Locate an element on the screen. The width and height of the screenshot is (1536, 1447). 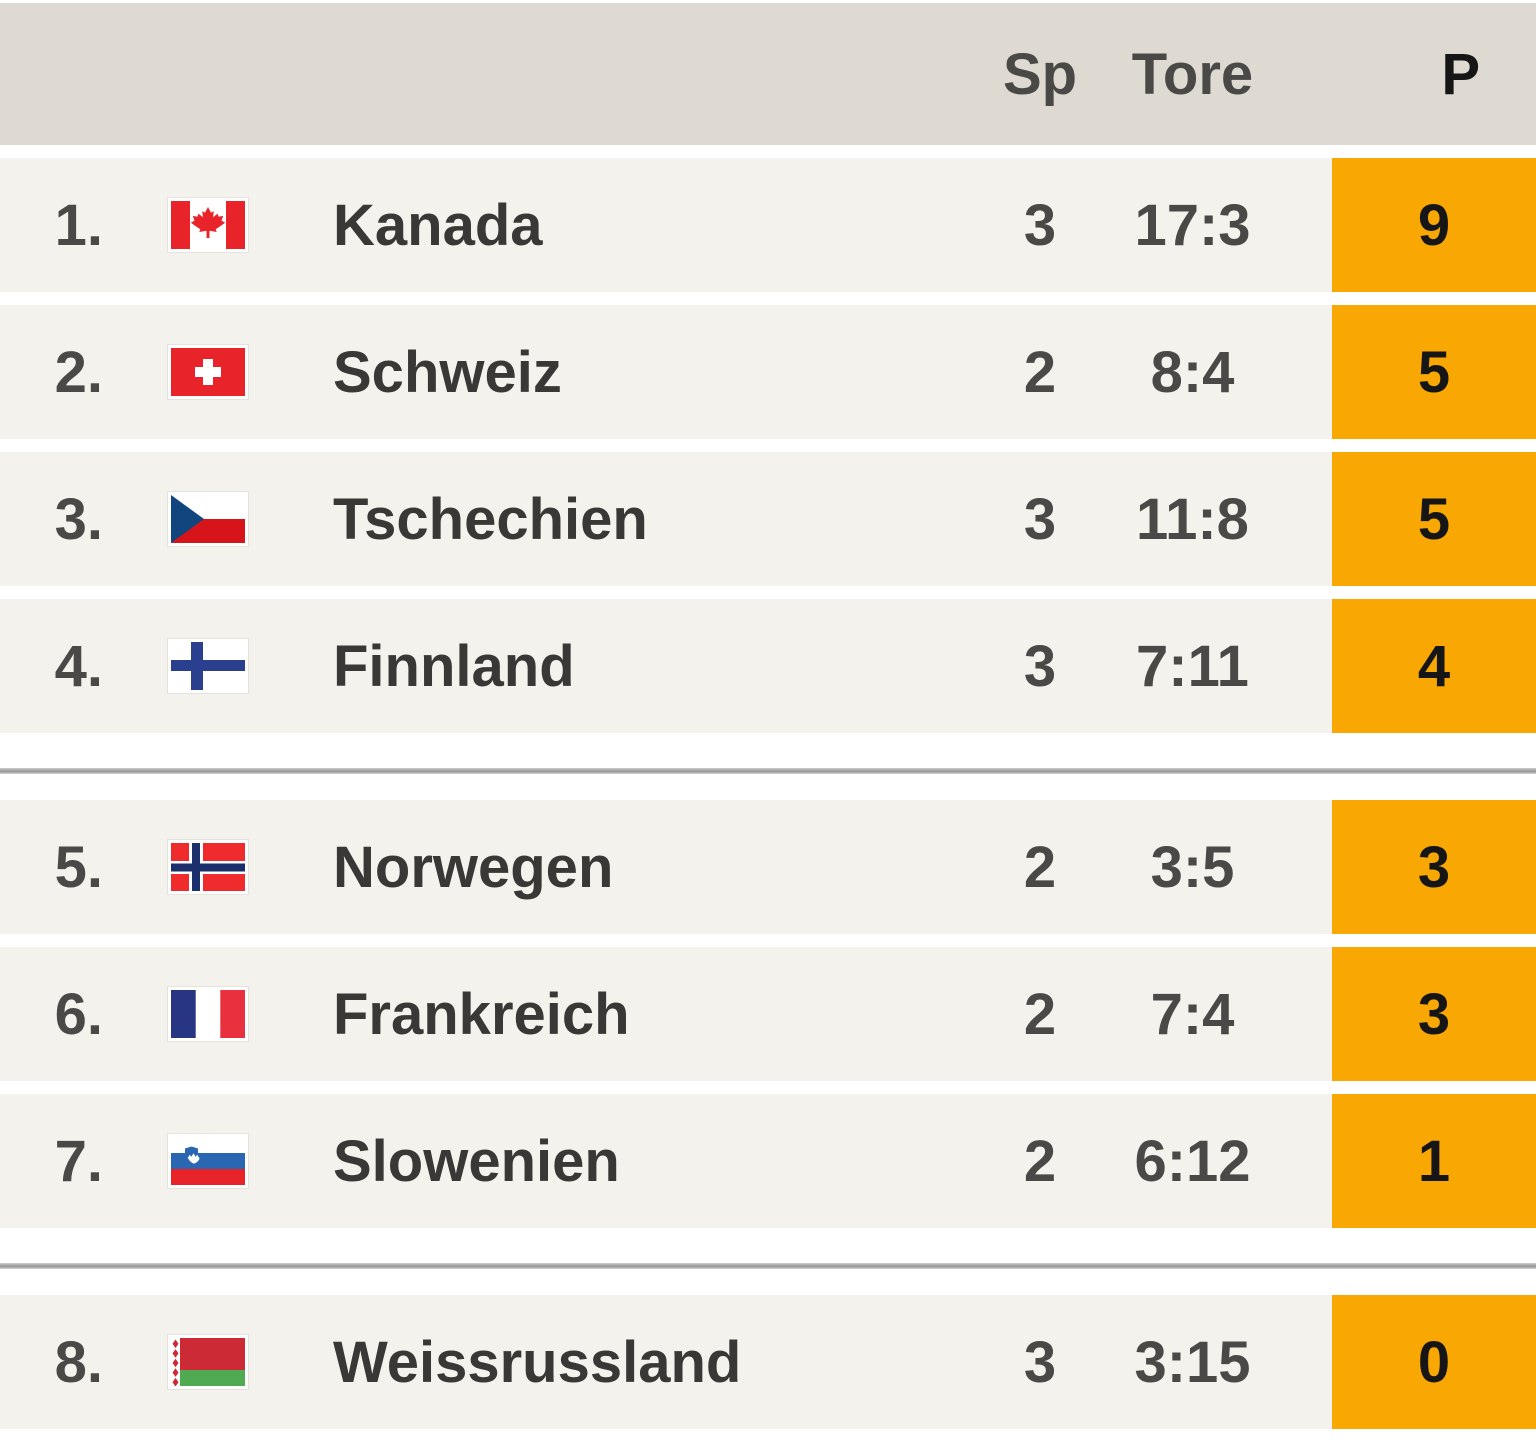
flag-finland-icon is located at coordinates (208, 666).